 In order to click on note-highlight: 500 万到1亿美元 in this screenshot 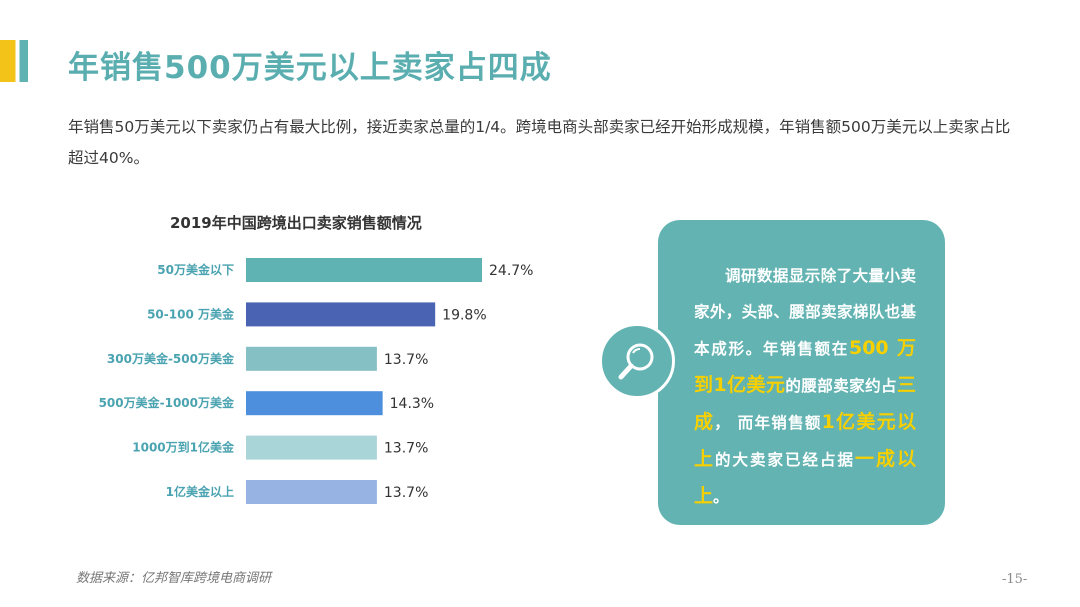, I will do `click(805, 366)`.